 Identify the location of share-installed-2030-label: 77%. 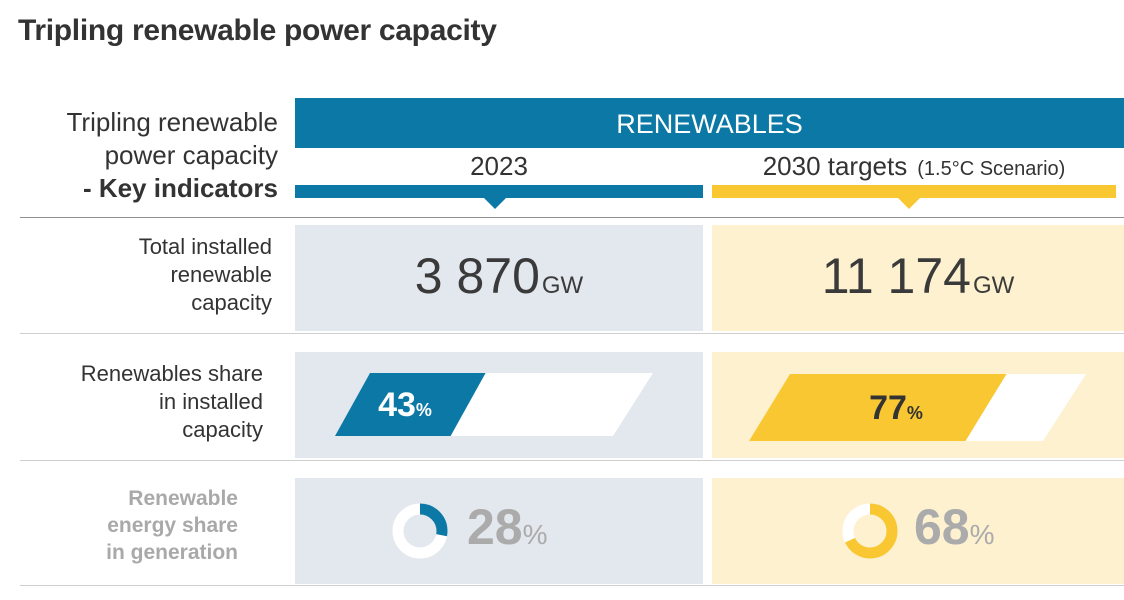
(896, 408).